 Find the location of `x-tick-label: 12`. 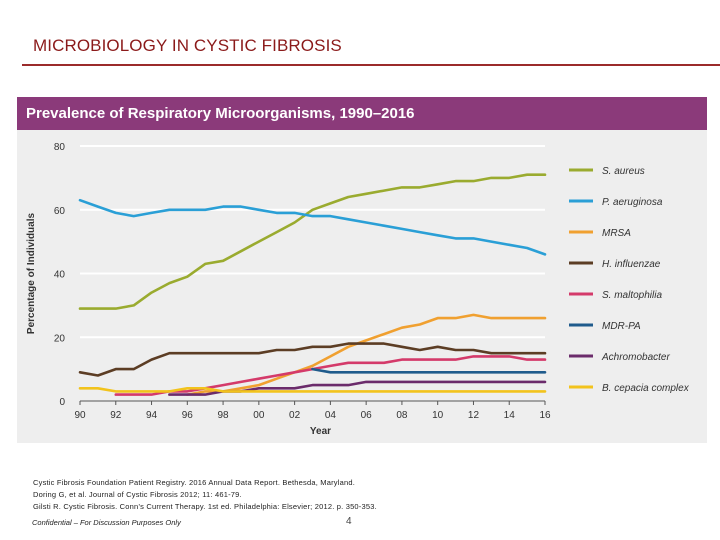

x-tick-label: 12 is located at coordinates (474, 415).